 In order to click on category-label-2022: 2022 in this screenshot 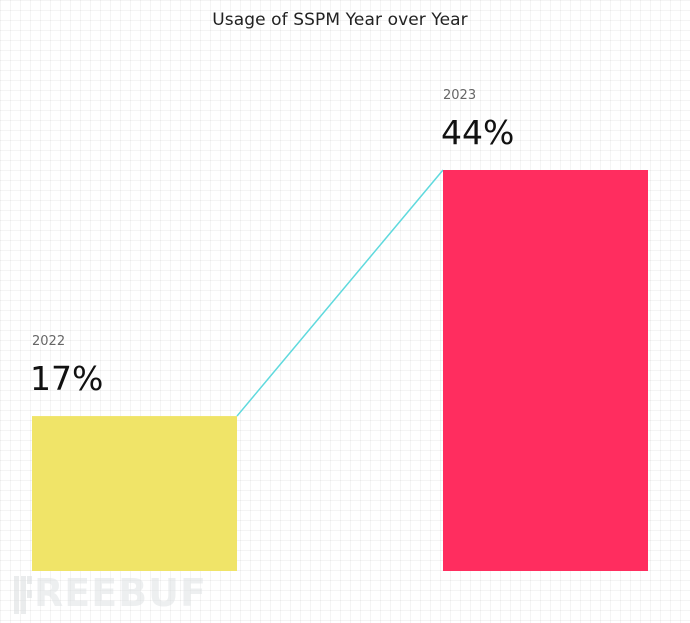, I will do `click(48, 341)`.